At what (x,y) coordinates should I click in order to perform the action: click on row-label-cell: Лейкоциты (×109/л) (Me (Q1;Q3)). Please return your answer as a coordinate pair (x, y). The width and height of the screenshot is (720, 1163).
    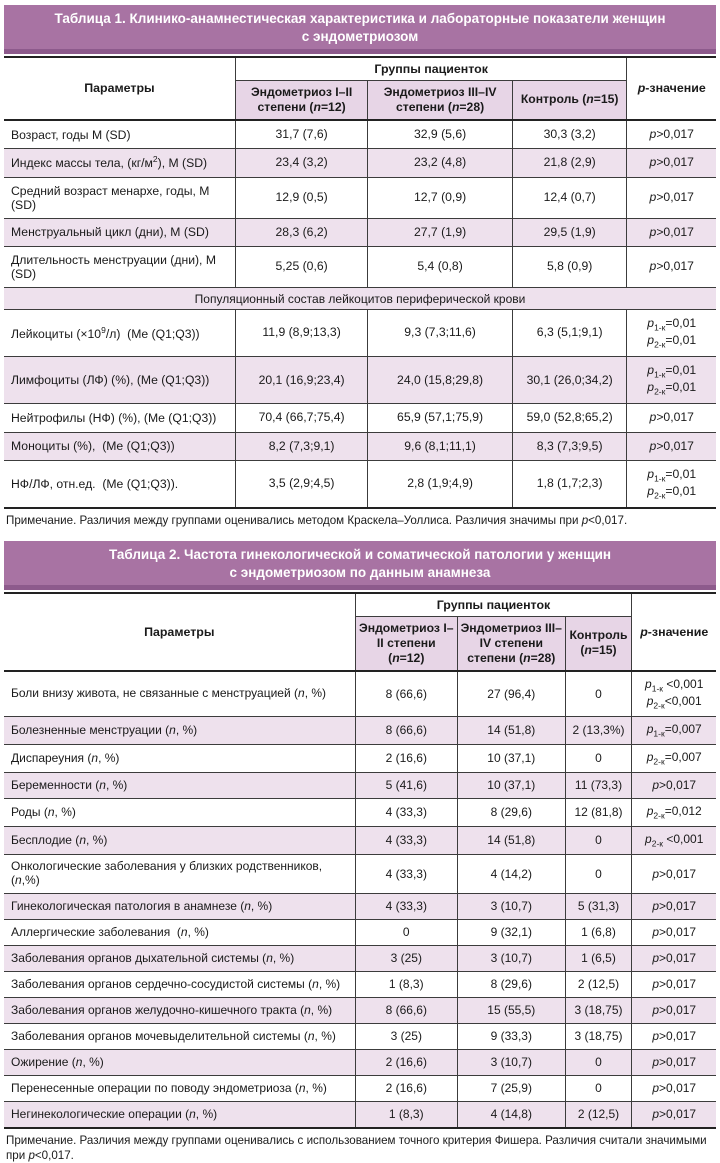
    Looking at the image, I should click on (120, 332).